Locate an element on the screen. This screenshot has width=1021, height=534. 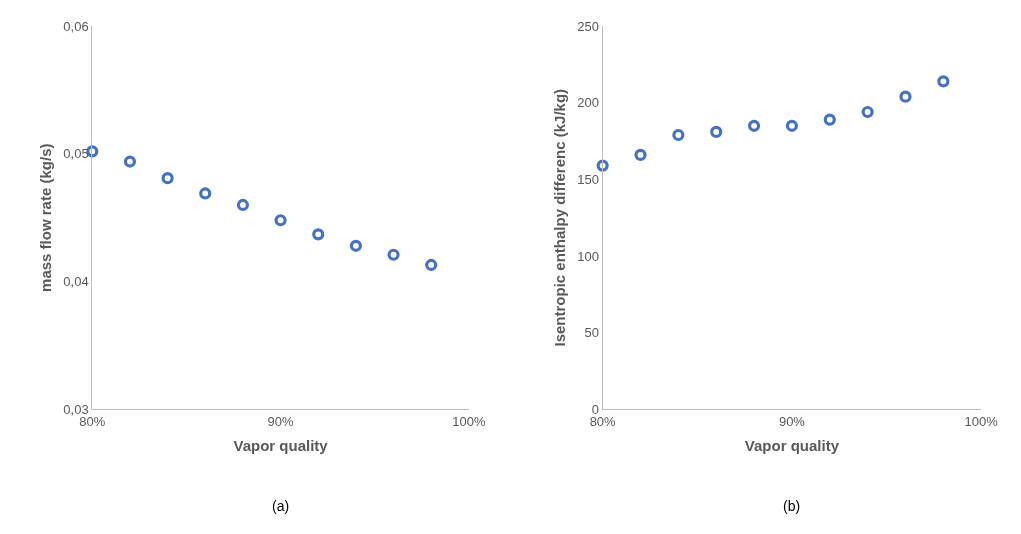
y-tick-label: 0,04 is located at coordinates (76, 282).